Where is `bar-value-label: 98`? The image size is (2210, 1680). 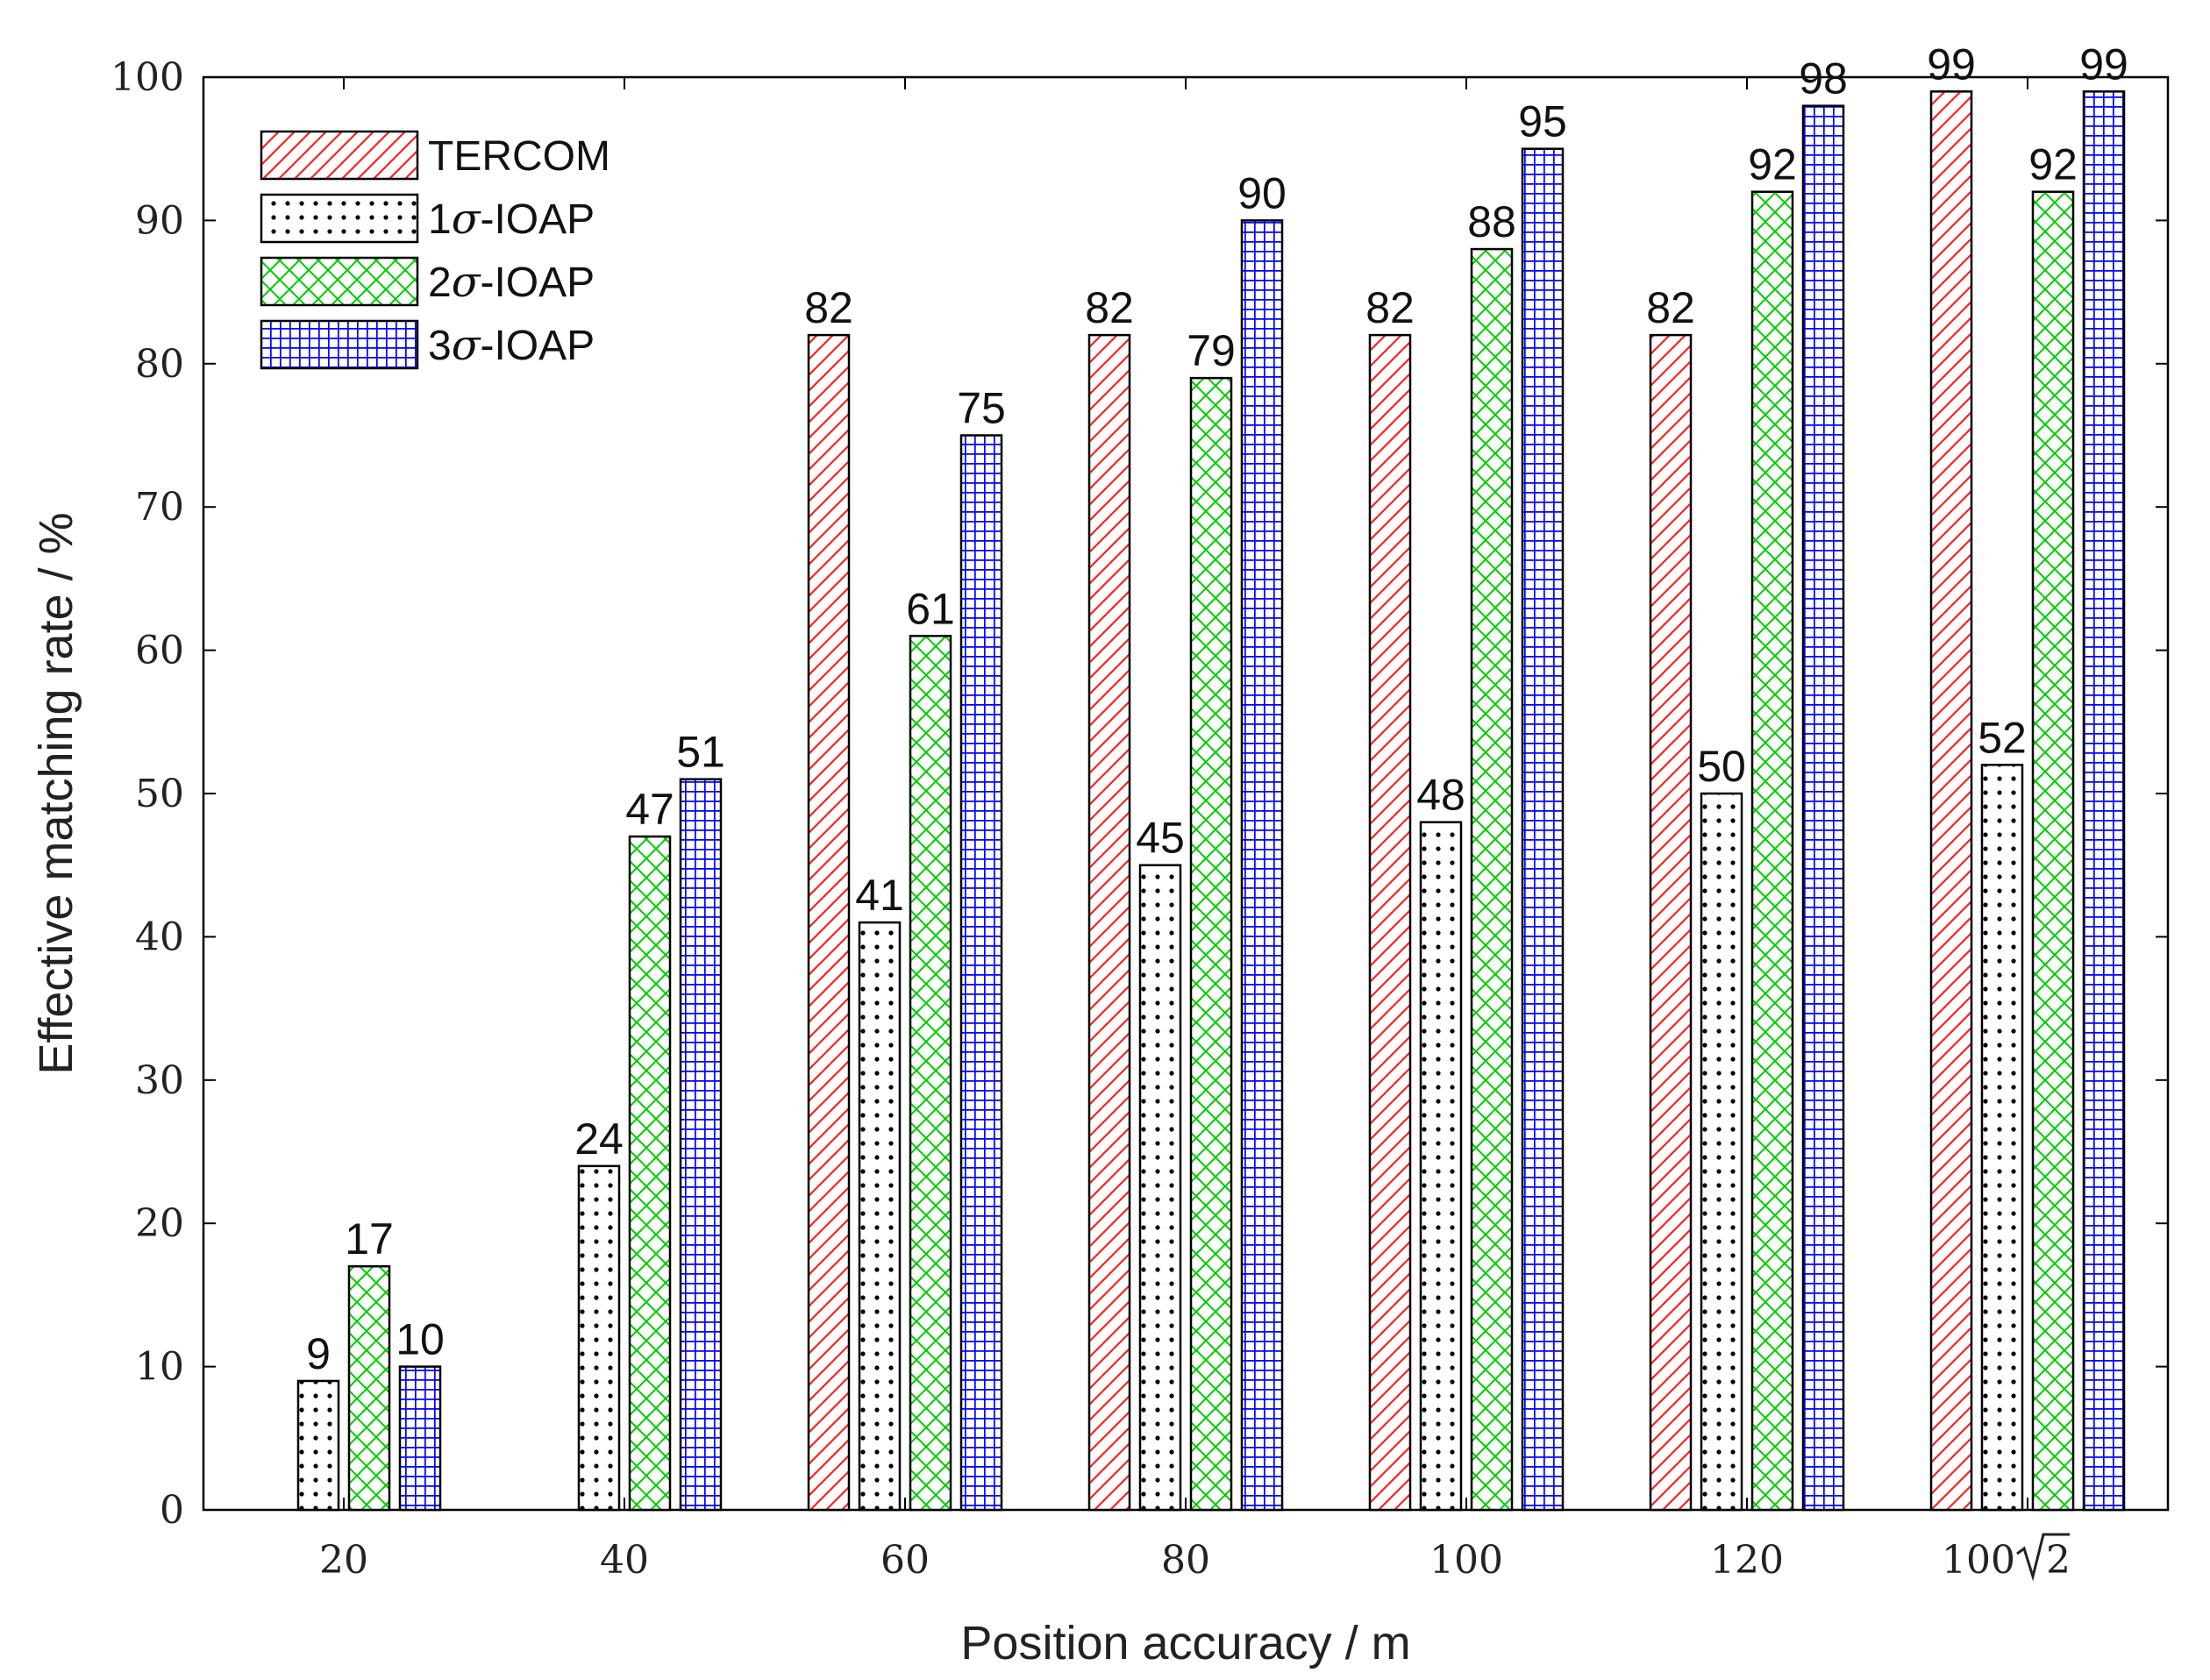 bar-value-label: 98 is located at coordinates (1823, 78).